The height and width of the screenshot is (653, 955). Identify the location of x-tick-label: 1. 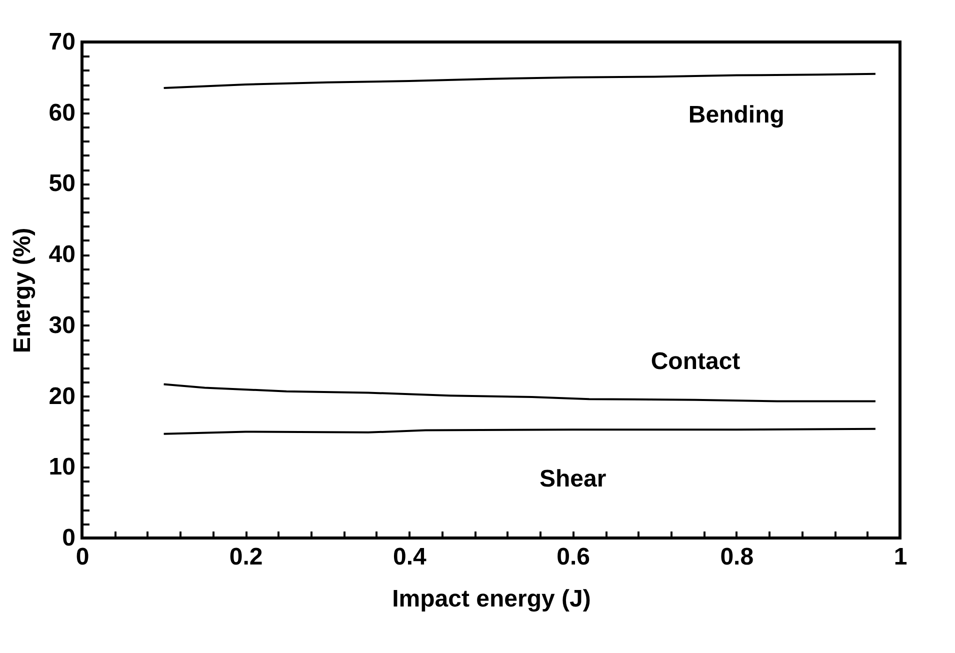
(901, 557).